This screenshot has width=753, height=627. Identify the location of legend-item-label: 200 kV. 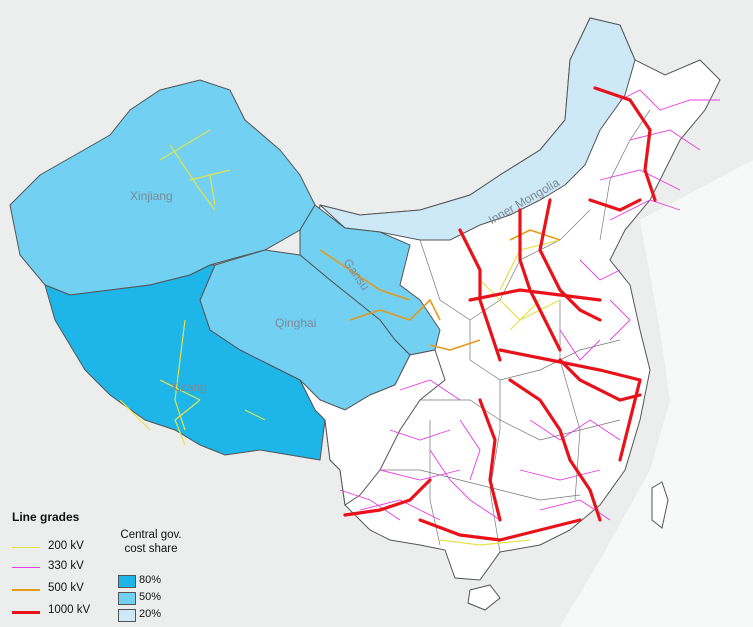
(66, 546).